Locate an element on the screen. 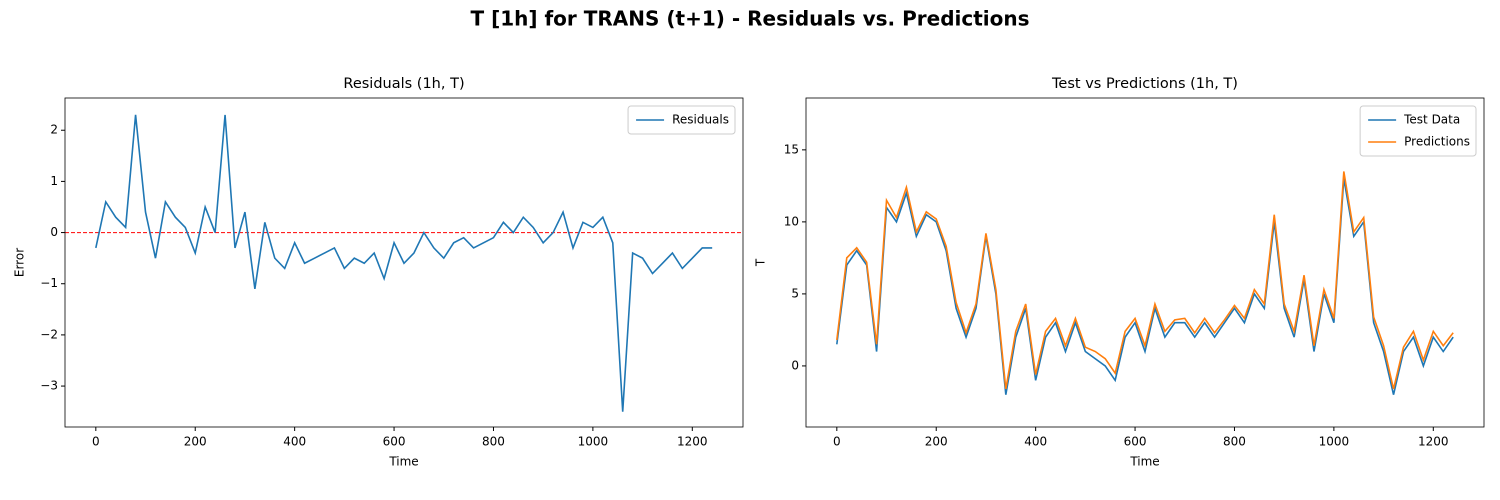 The image size is (1500, 500). y-tick-label: 2 is located at coordinates (54, 130).